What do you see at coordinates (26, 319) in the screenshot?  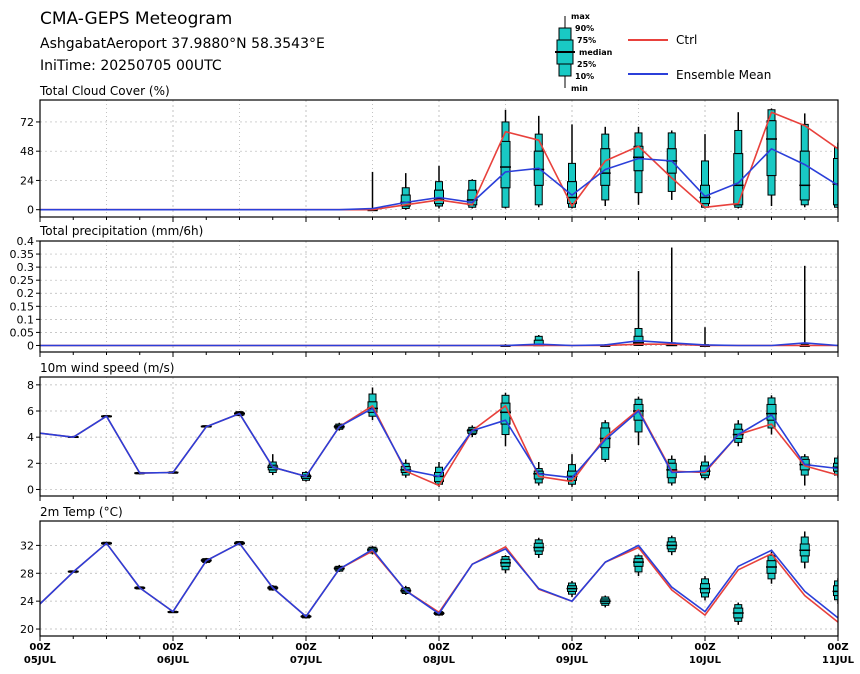 I see `y-tick-label: 0.1` at bounding box center [26, 319].